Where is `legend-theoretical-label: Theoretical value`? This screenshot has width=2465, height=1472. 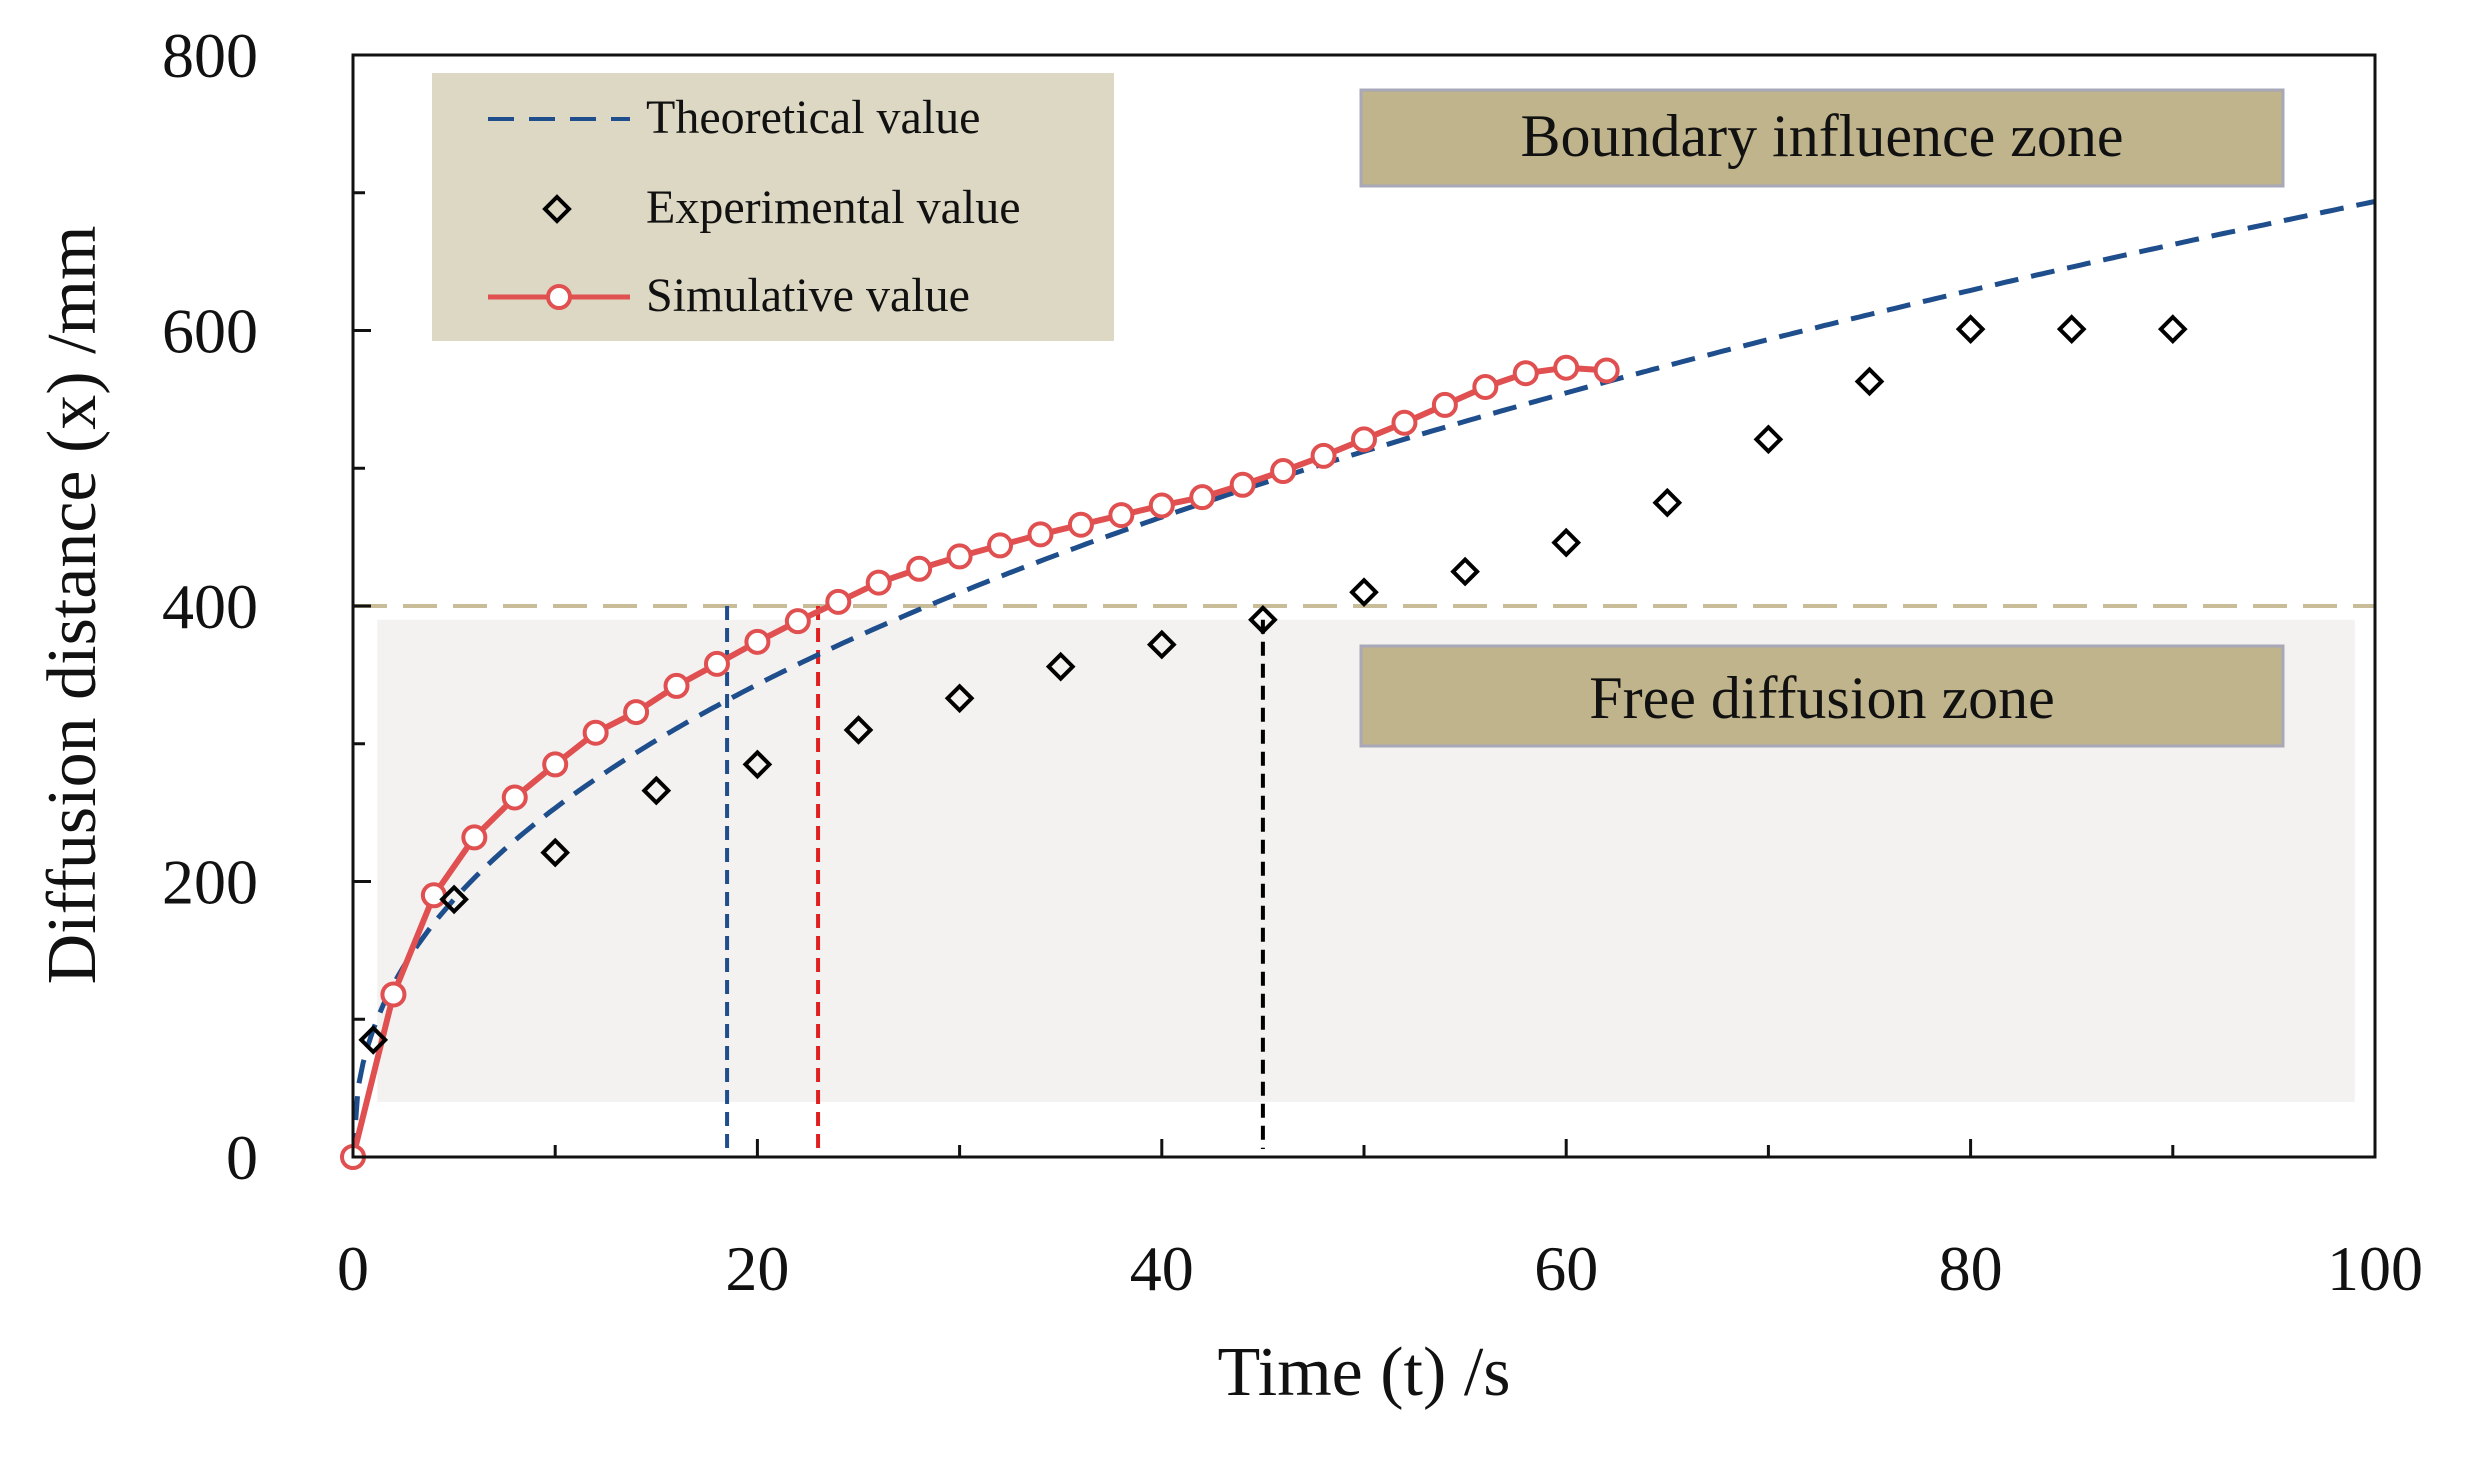
legend-theoretical-label: Theoretical value is located at coordinates (813, 117).